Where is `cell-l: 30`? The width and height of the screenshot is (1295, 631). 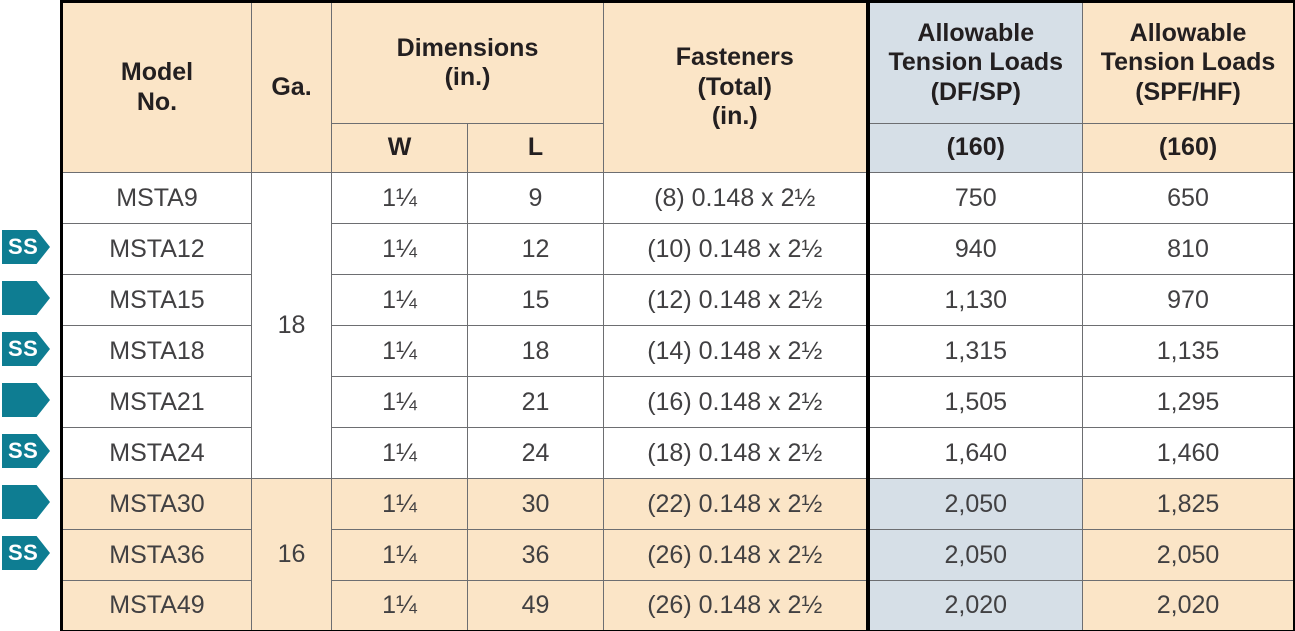
cell-l: 30 is located at coordinates (535, 504).